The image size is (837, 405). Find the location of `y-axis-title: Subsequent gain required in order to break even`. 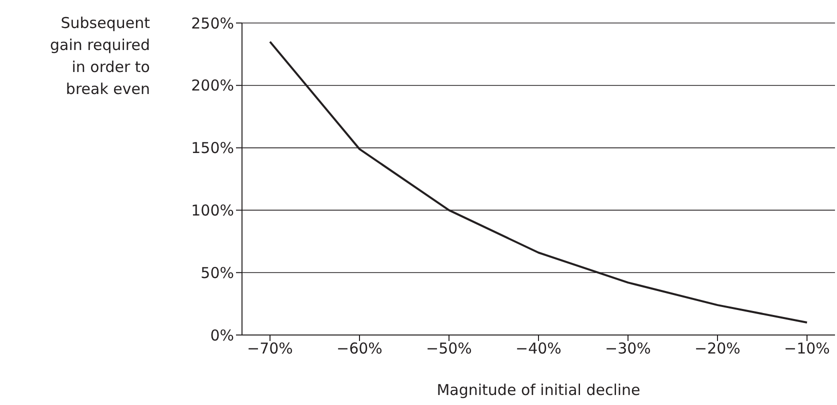

y-axis-title: Subsequent gain required in order to break even is located at coordinates (99, 56).